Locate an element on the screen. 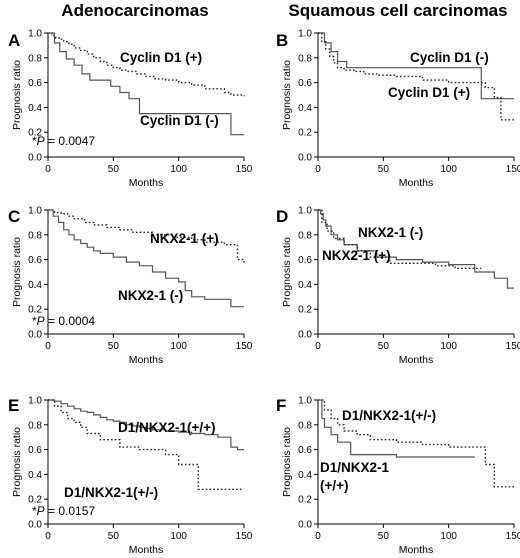  x-axis-label-c: Months is located at coordinates (146, 360).